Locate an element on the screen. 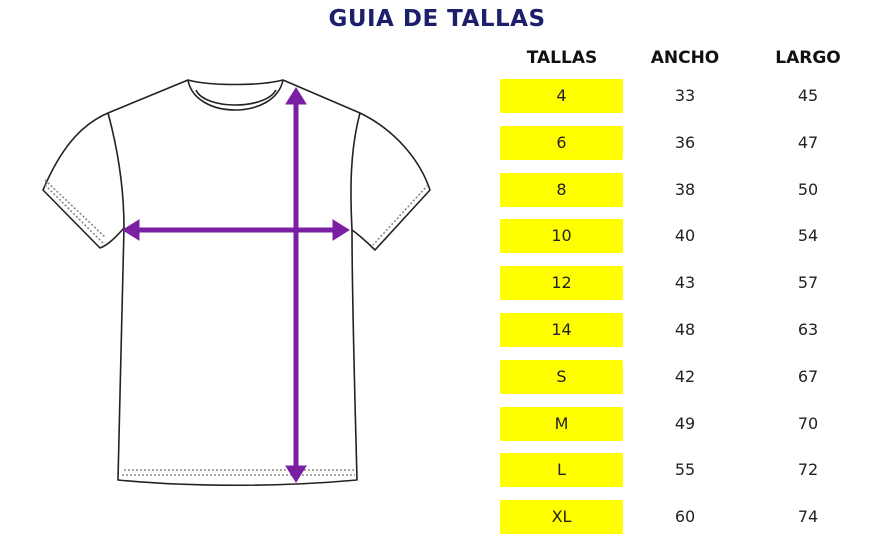 The image size is (888, 536). largo-cell: 54 is located at coordinates (808, 236).